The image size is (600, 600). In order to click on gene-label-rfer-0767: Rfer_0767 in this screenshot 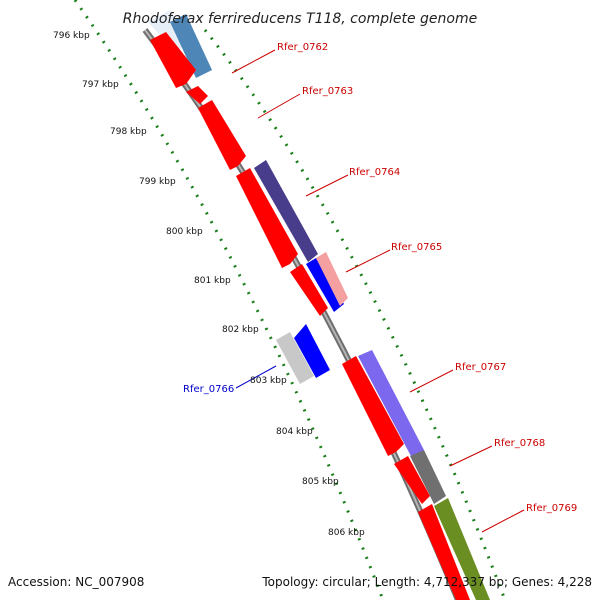, I will do `click(480, 367)`.